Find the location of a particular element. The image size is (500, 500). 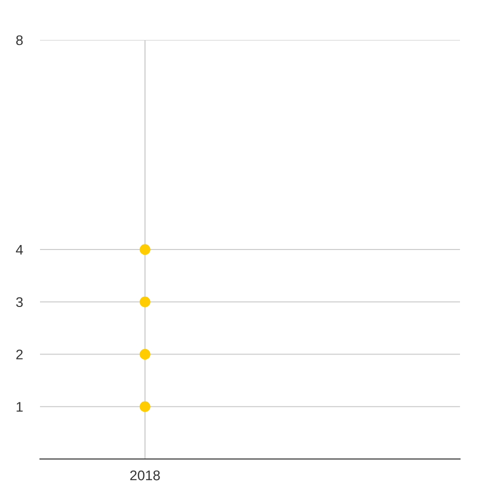

y-tick-label: 2 is located at coordinates (19, 355).